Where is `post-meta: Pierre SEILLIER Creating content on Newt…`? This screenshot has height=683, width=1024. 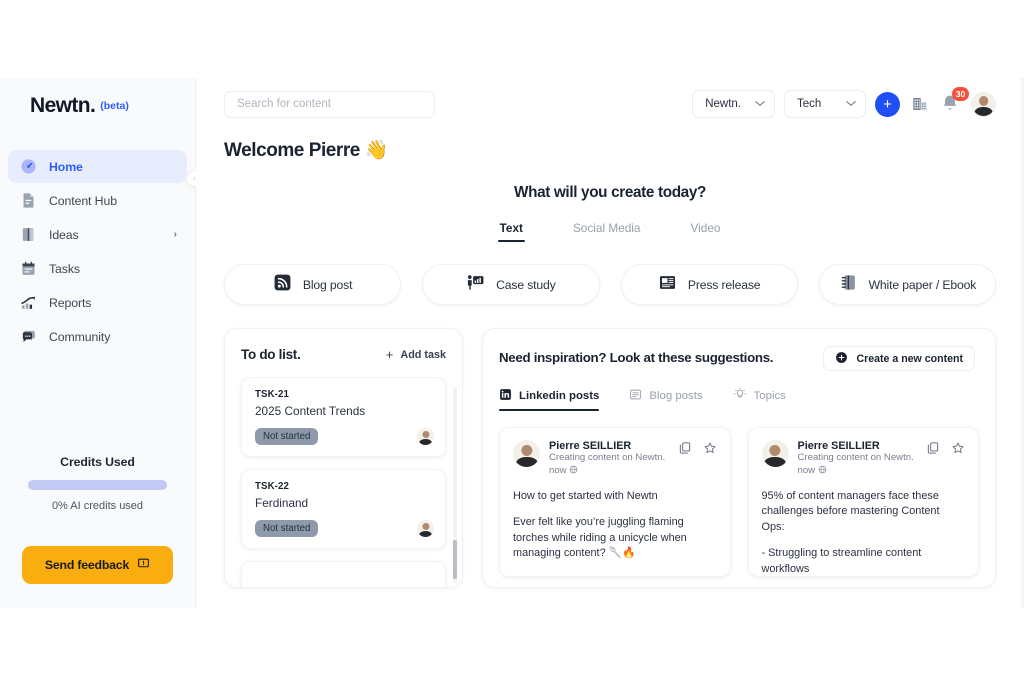
post-meta: Pierre SEILLIER Creating content on Newt… is located at coordinates (607, 459).